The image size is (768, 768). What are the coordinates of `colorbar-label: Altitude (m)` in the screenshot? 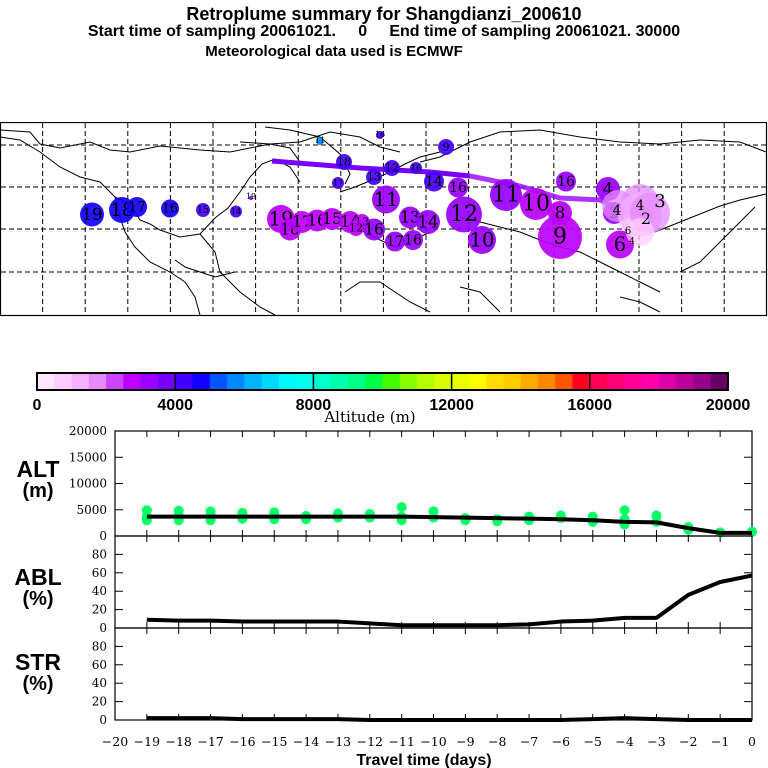 It's located at (369, 417).